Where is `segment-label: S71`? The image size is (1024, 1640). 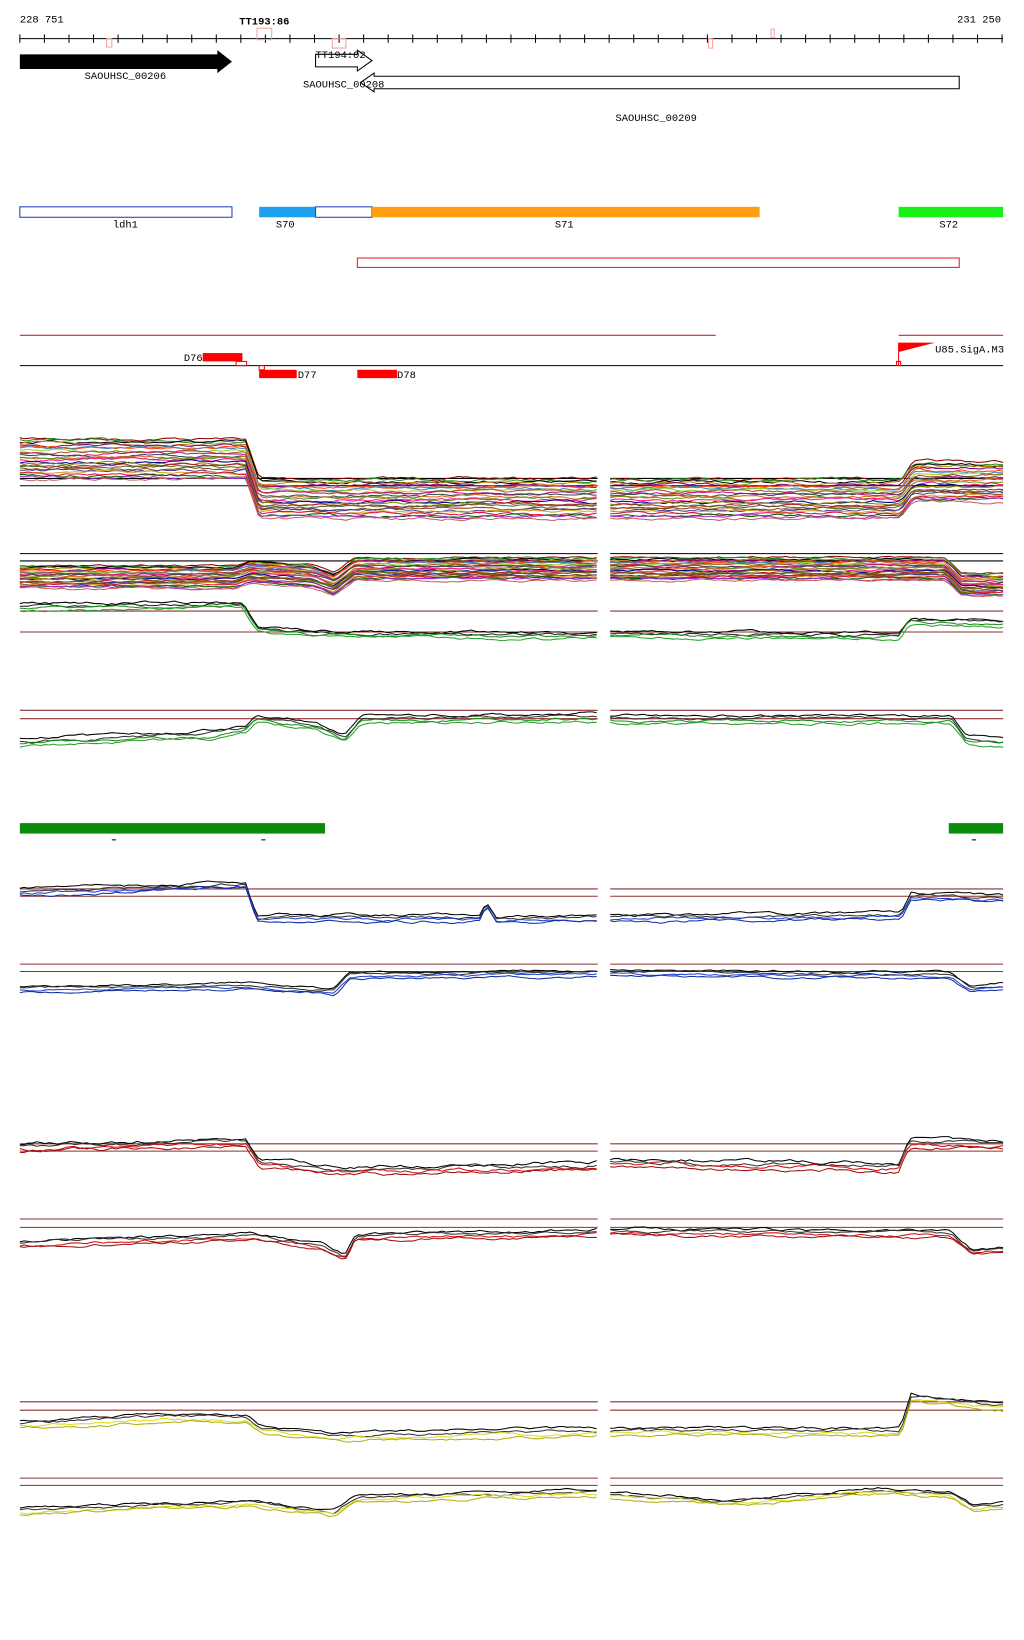 segment-label: S71 is located at coordinates (564, 225).